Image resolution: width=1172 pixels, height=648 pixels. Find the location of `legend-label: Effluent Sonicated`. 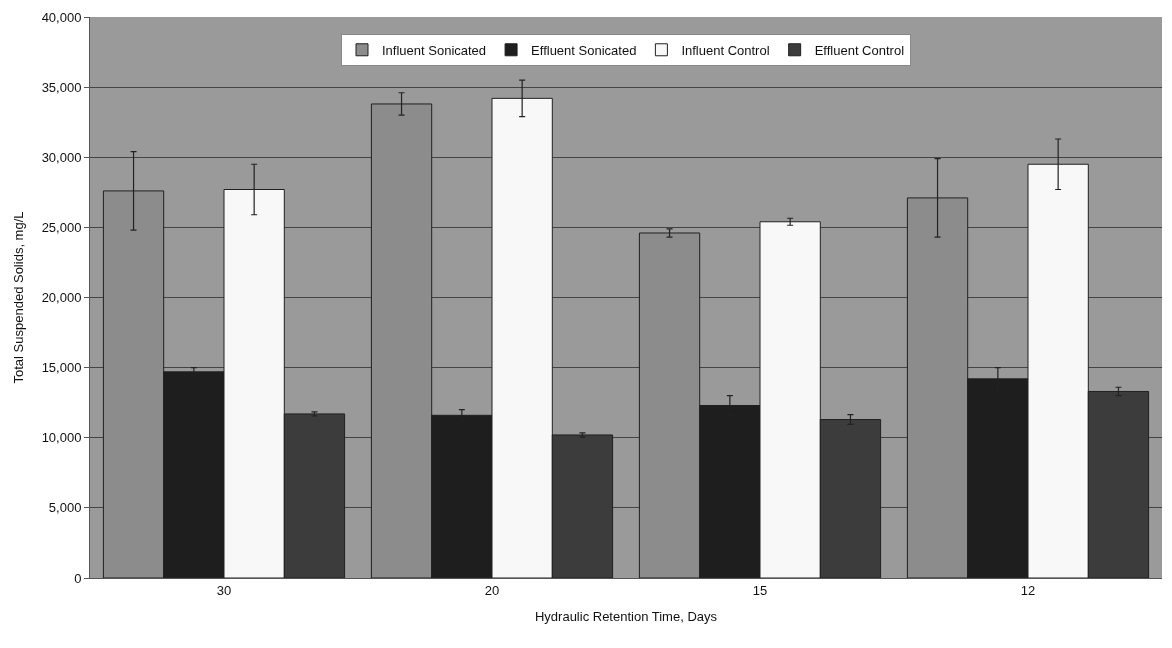

legend-label: Effluent Sonicated is located at coordinates (584, 50).